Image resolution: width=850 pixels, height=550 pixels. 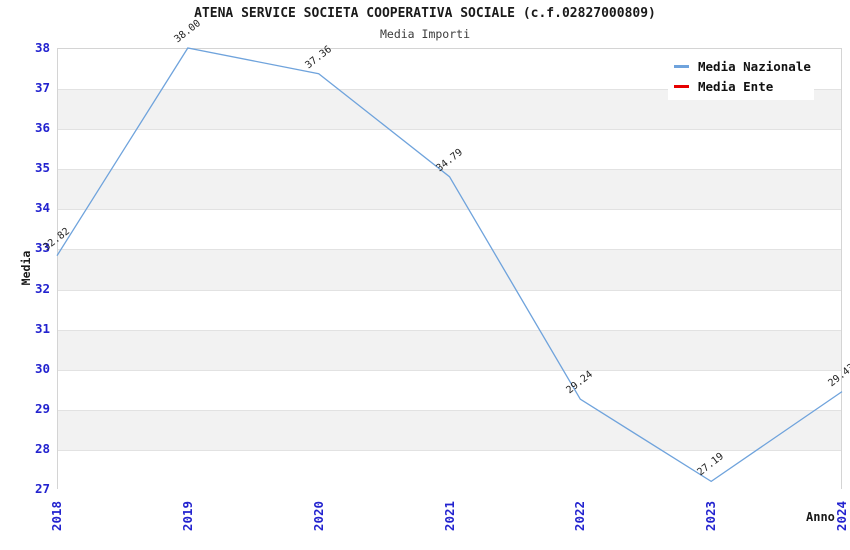 I want to click on y-tick-label: 28, so click(x=42, y=448).